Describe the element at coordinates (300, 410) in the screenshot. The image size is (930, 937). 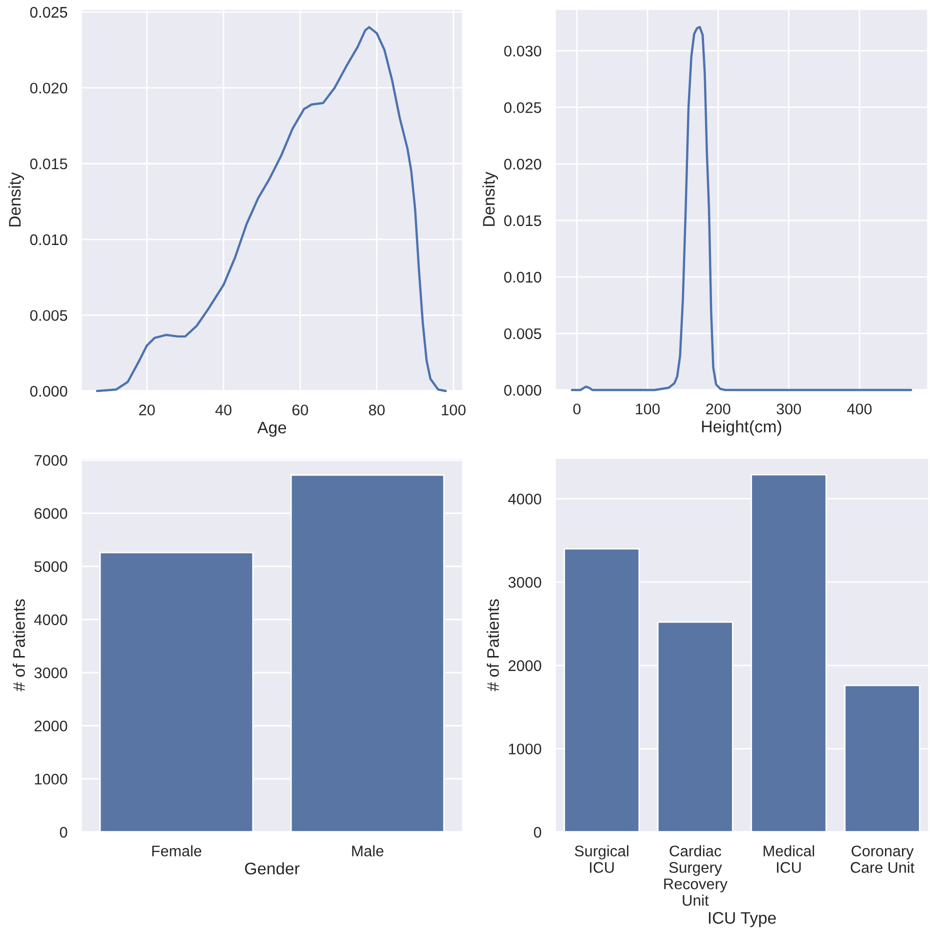
I see `x-tick-label: 60` at that location.